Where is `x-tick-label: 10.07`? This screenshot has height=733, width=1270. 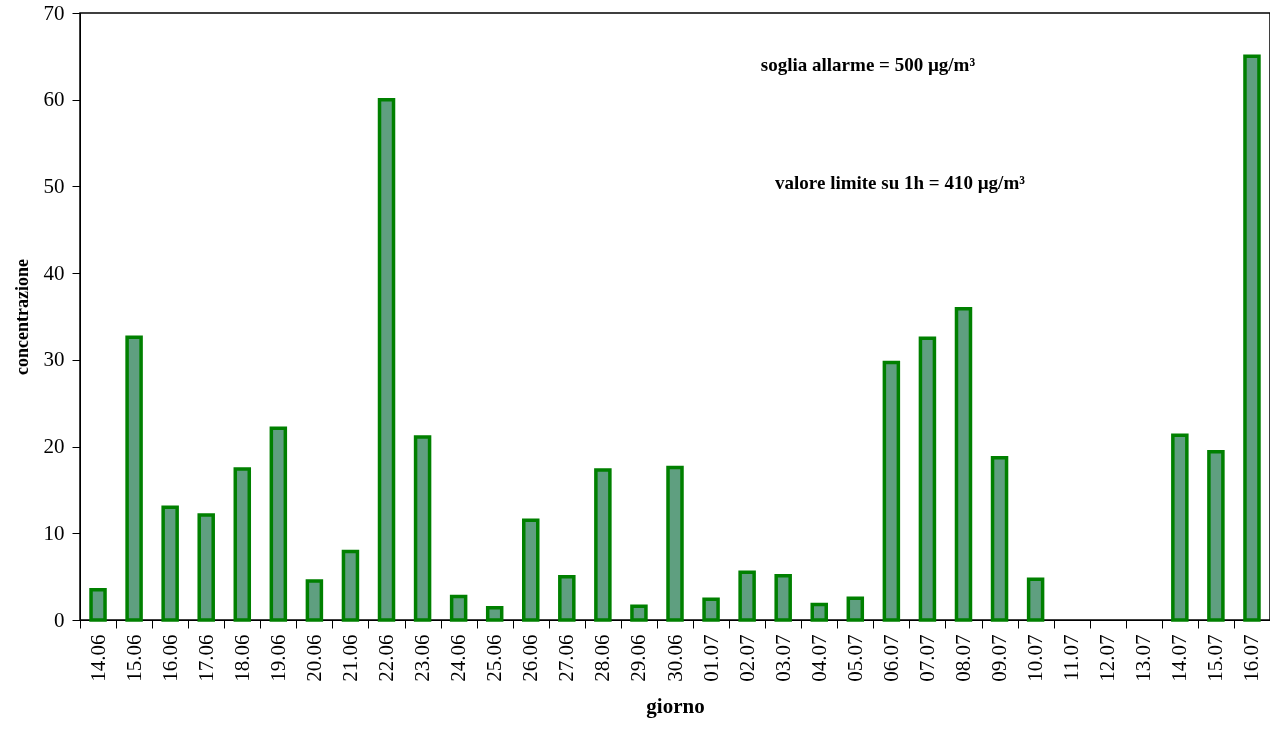
x-tick-label: 10.07 is located at coordinates (1035, 658).